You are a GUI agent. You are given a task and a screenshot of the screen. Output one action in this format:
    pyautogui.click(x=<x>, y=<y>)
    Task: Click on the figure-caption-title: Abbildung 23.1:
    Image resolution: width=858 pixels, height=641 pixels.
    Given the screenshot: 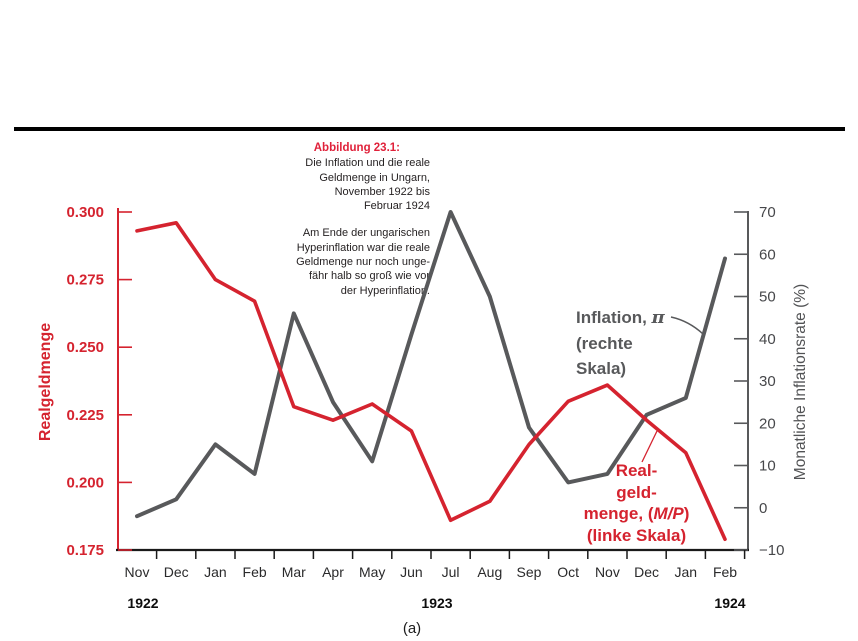 What is the action you would take?
    pyautogui.click(x=356, y=148)
    